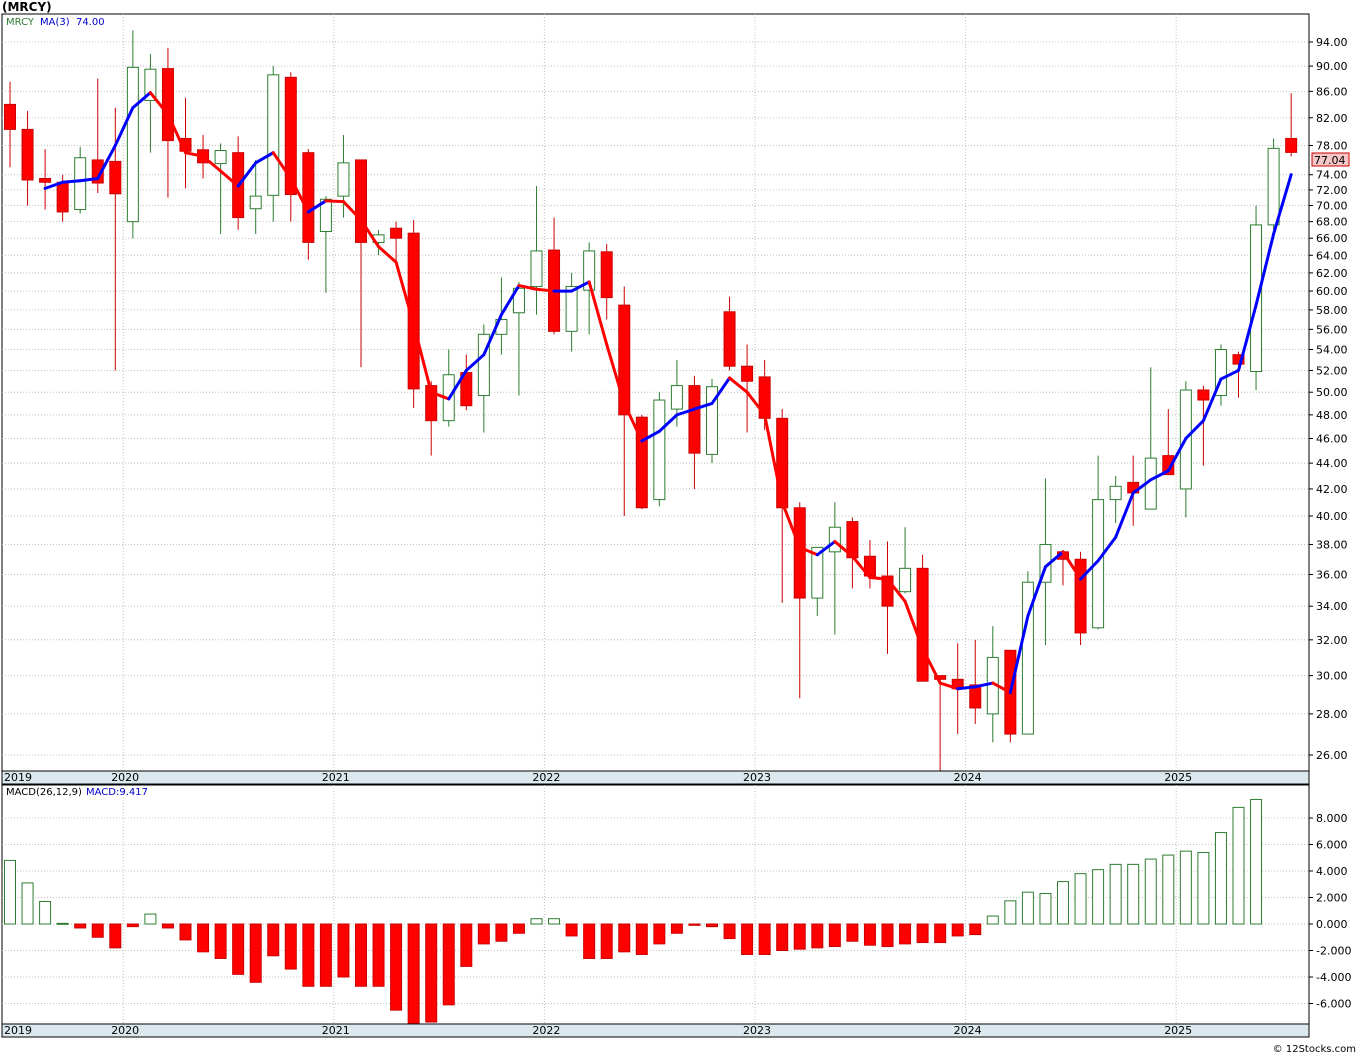 The height and width of the screenshot is (1056, 1360). I want to click on price-tick-label: 26.00, so click(1332, 755).